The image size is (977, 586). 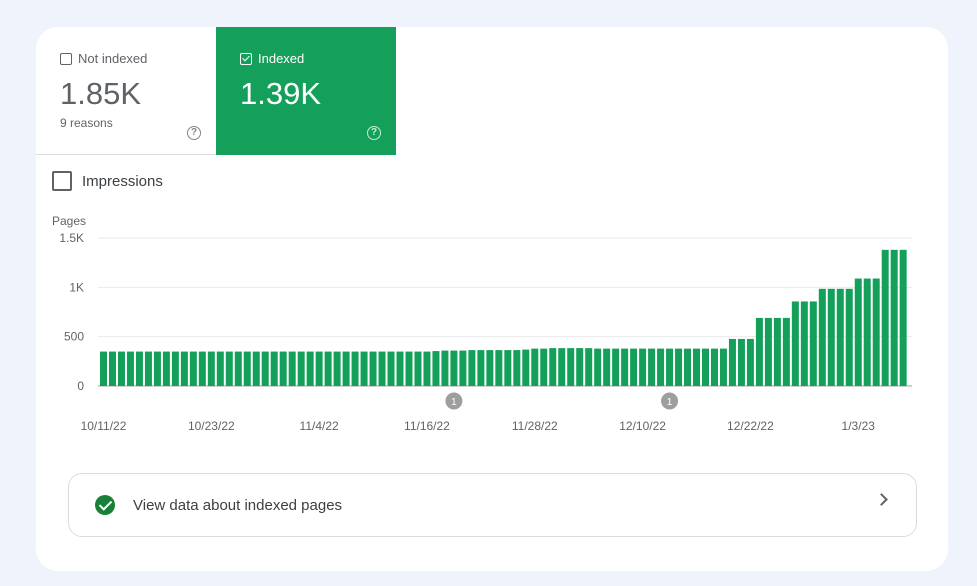 I want to click on y-tick-label: 1.5K, so click(x=71, y=238).